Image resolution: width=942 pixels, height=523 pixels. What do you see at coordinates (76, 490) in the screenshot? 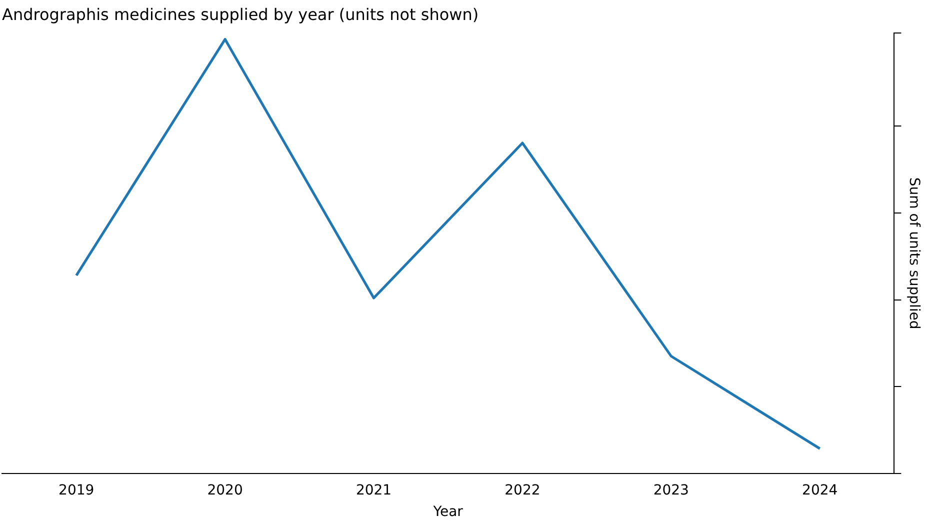
I see `x-tick-label: 2019` at bounding box center [76, 490].